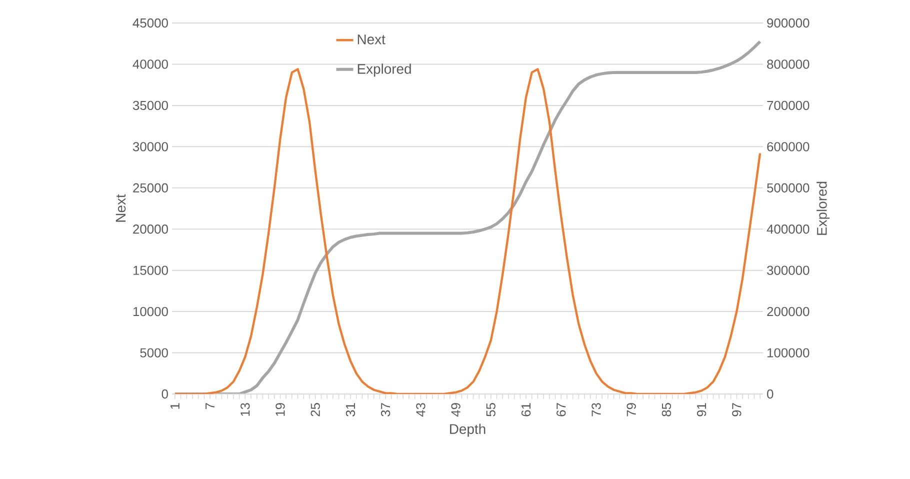 This screenshot has width=910, height=479. I want to click on y-tick-label: 45000, so click(150, 23).